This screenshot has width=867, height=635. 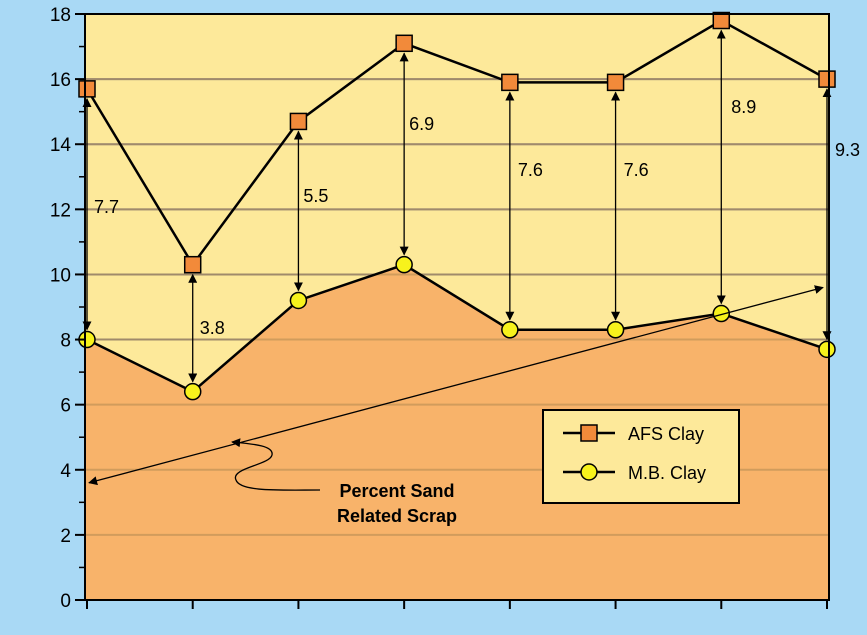 I want to click on legend-mb-label: M.B. Clay, so click(x=667, y=473).